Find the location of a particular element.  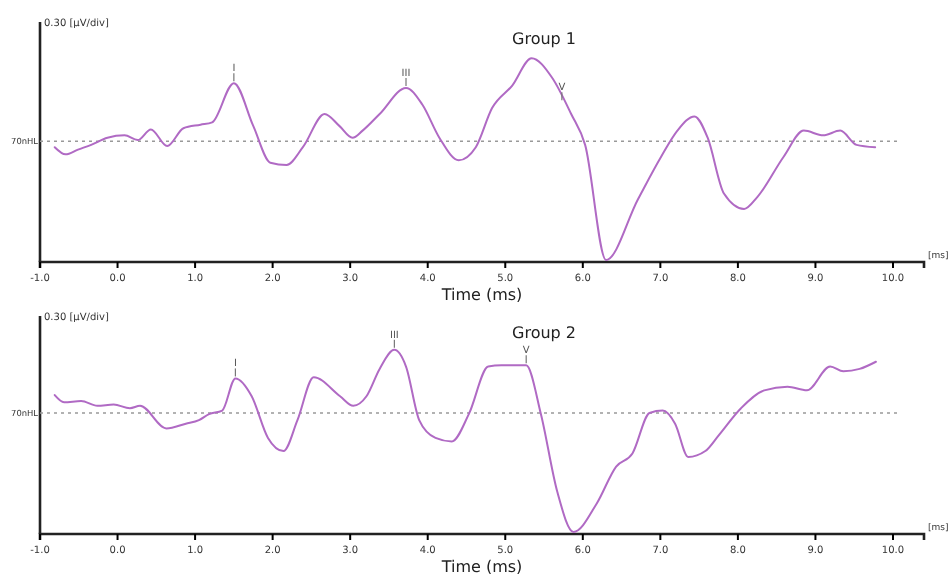

chart-title: Group 1 is located at coordinates (544, 39).